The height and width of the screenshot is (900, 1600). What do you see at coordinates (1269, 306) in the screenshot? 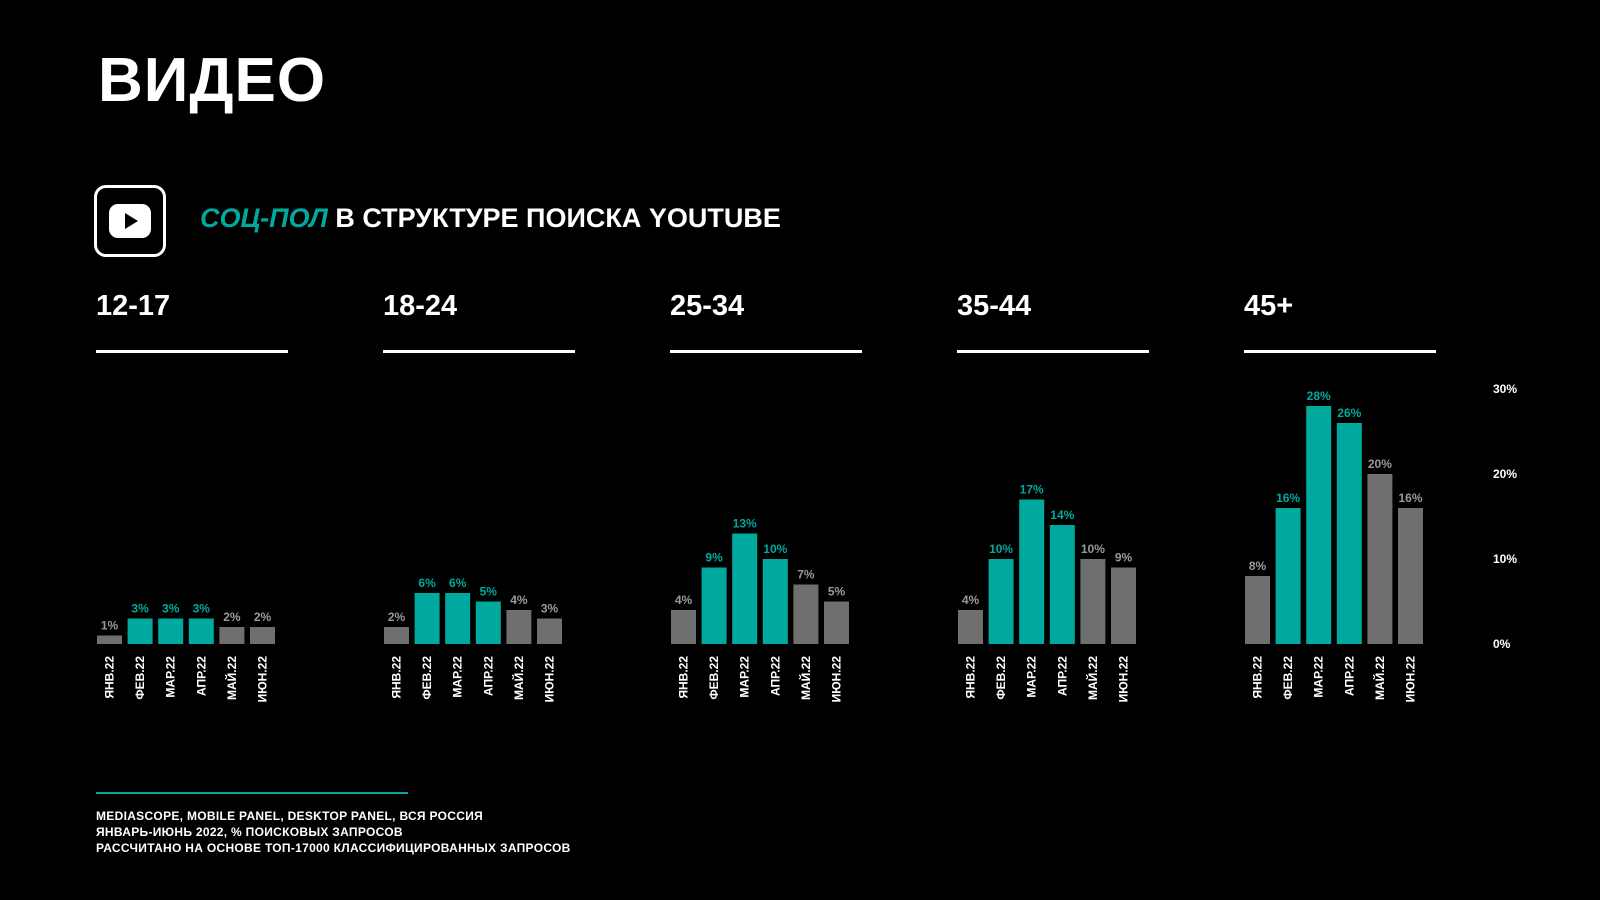
I see `group-label-45-plus: 45+` at bounding box center [1269, 306].